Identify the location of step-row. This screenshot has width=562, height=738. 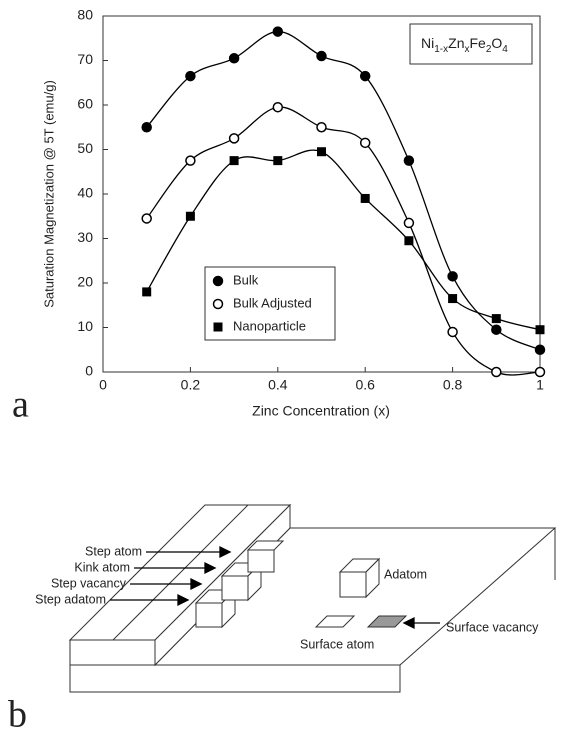
(180, 572).